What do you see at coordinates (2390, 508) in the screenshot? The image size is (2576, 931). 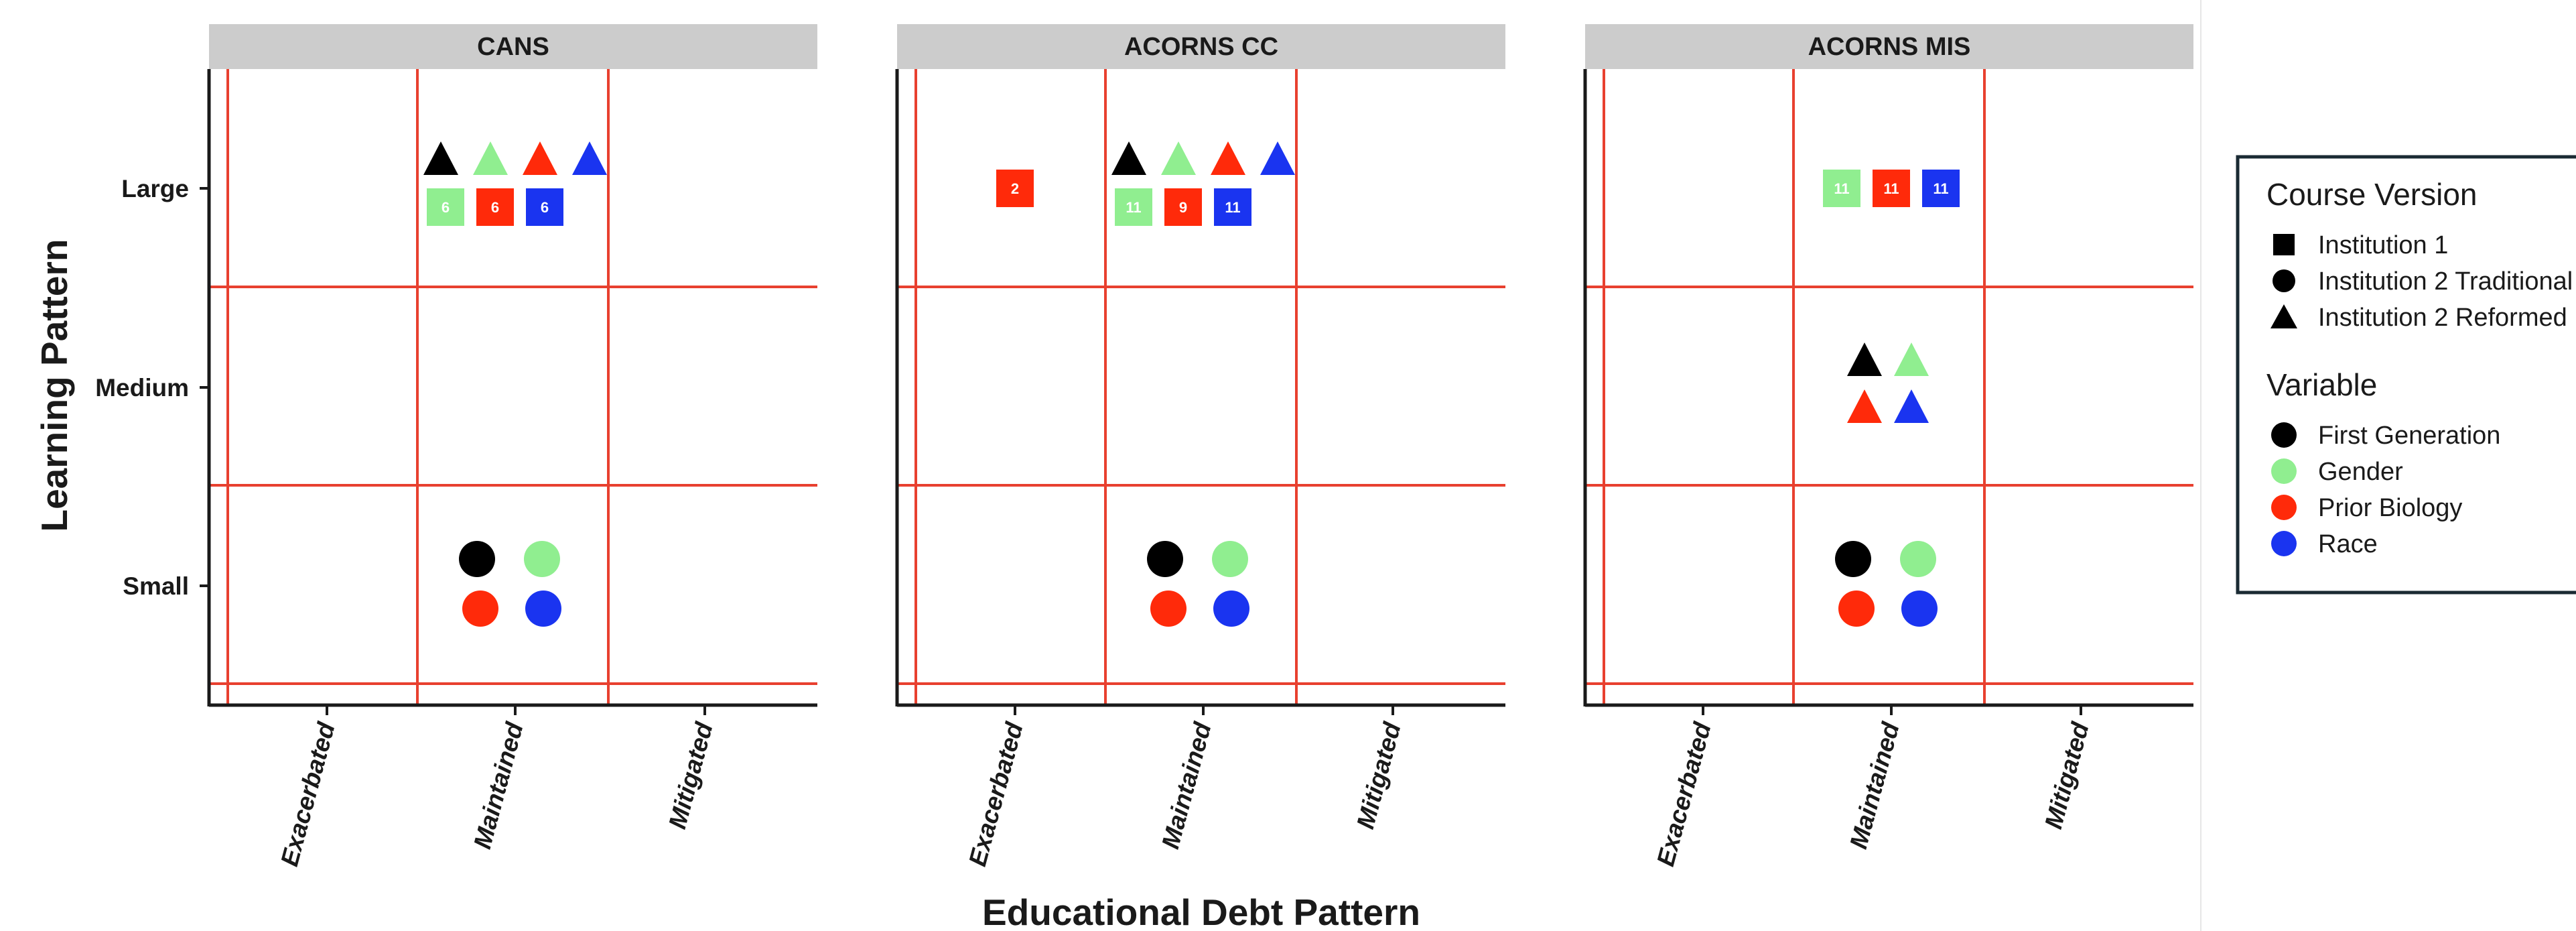 I see `legend-variable-label: Prior Biology` at bounding box center [2390, 508].